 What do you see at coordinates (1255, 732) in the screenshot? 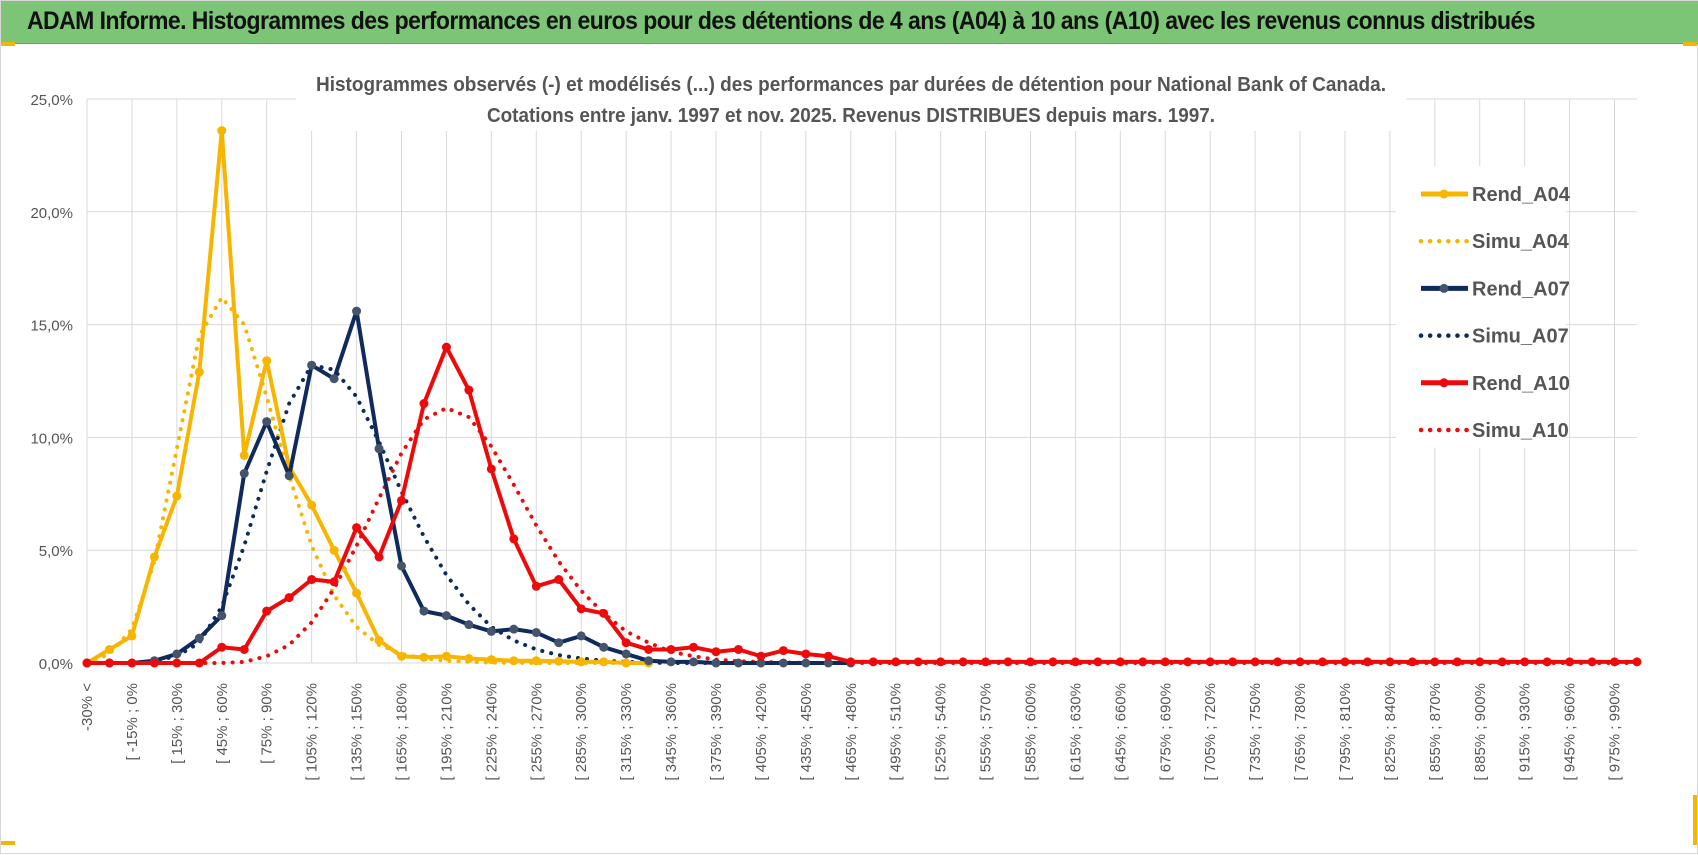
I see `x-tick-label: [ 735% ; 750%` at bounding box center [1255, 732].